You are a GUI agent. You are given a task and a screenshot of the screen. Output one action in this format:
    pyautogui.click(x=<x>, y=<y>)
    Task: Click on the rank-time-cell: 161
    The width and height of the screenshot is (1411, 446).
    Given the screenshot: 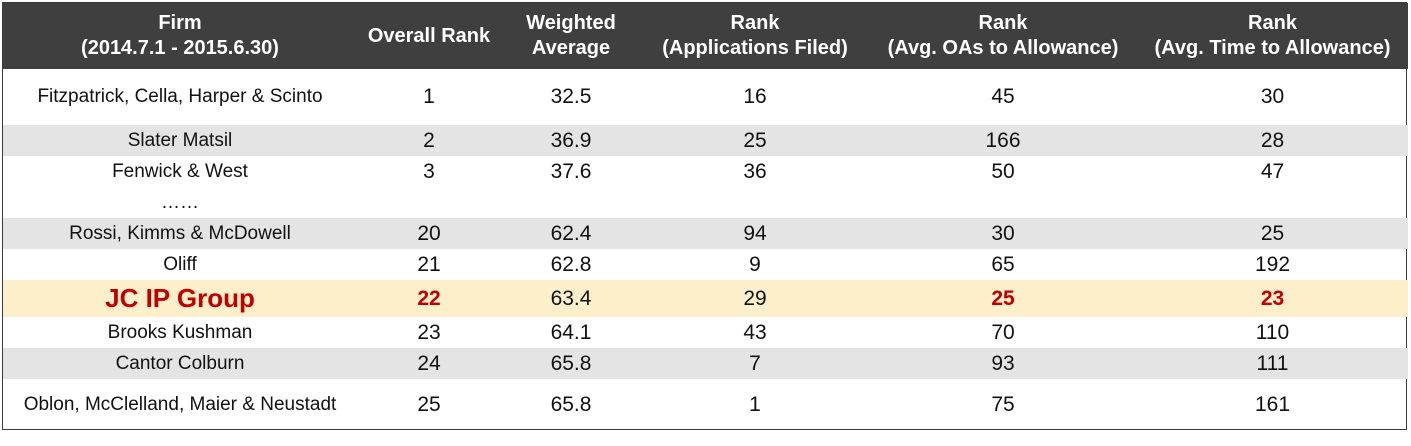 What is the action you would take?
    pyautogui.click(x=1272, y=404)
    